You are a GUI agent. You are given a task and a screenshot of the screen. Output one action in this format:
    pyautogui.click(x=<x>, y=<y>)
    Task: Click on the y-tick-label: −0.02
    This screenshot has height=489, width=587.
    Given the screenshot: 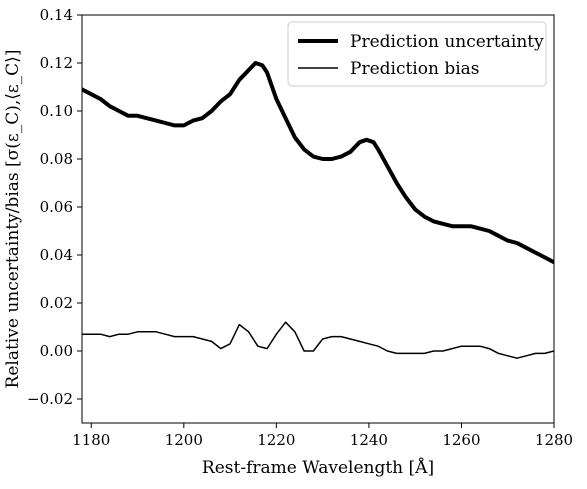 What is the action you would take?
    pyautogui.click(x=50, y=399)
    